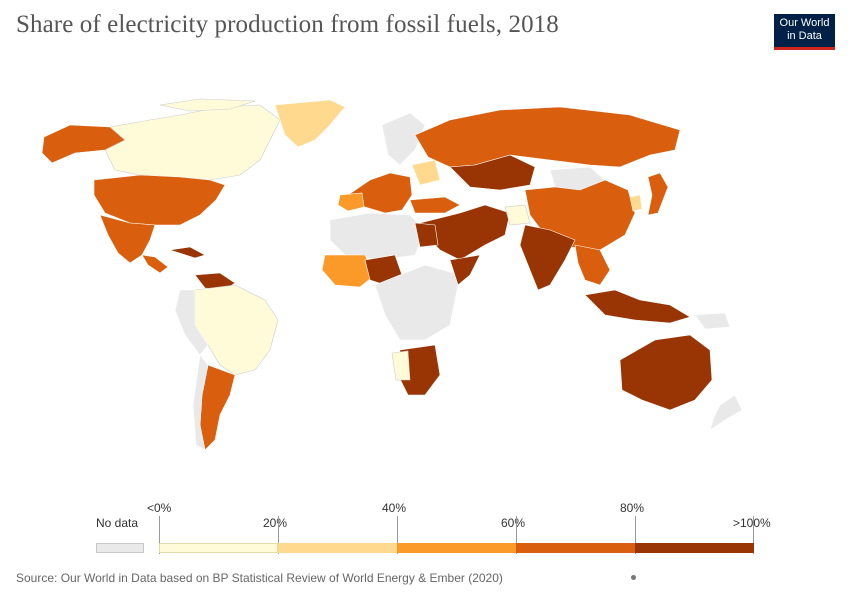 This screenshot has width=850, height=600. What do you see at coordinates (435, 205) in the screenshot?
I see `region-turkey` at bounding box center [435, 205].